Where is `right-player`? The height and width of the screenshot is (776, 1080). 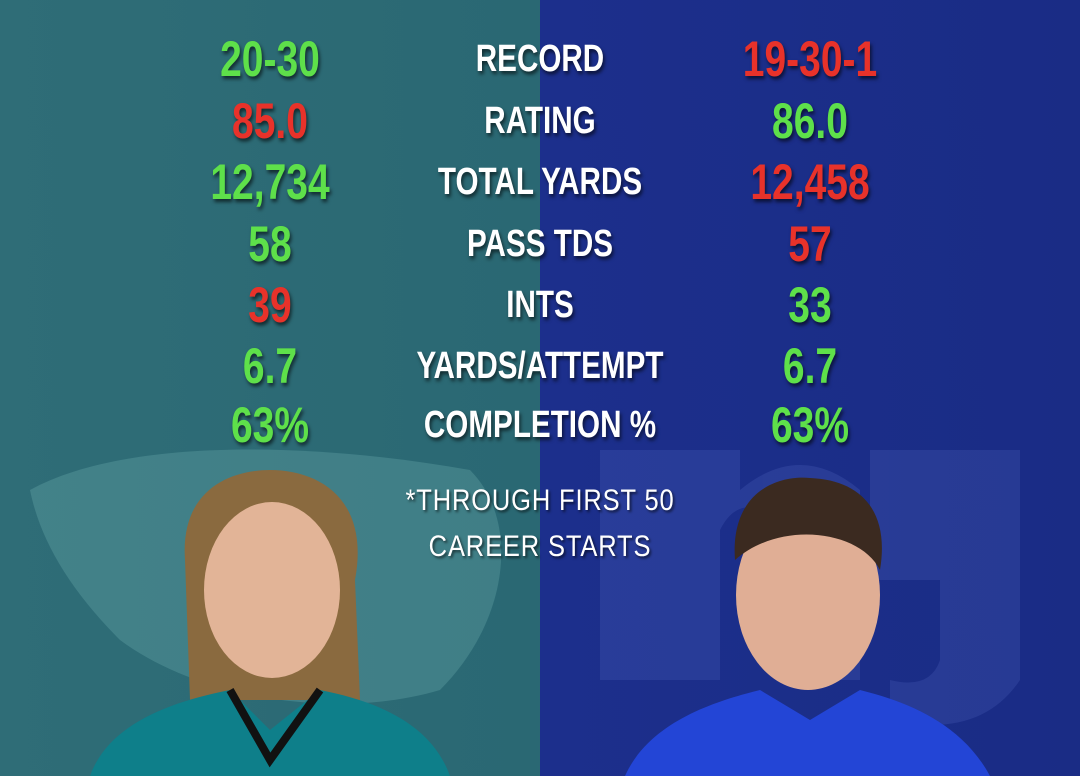 right-player is located at coordinates (807, 626).